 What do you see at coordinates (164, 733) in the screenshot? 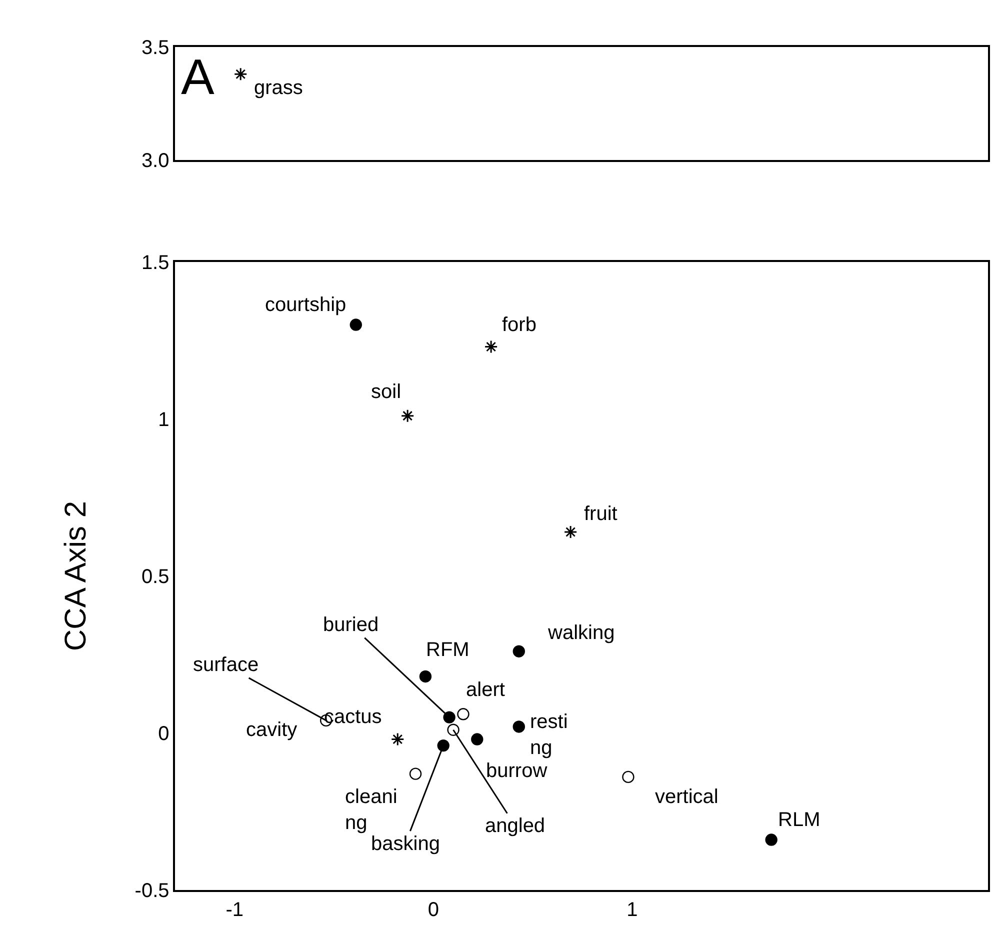
I see `y-tick-label: 0` at bounding box center [164, 733].